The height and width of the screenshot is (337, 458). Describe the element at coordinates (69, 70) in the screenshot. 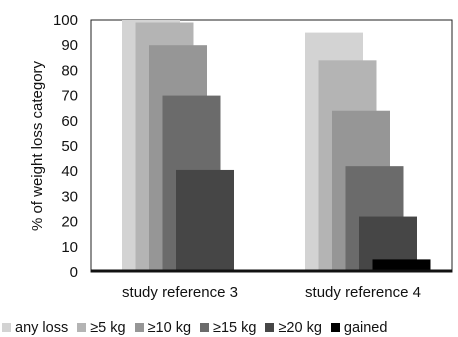

I see `y-tick-label: 80` at that location.